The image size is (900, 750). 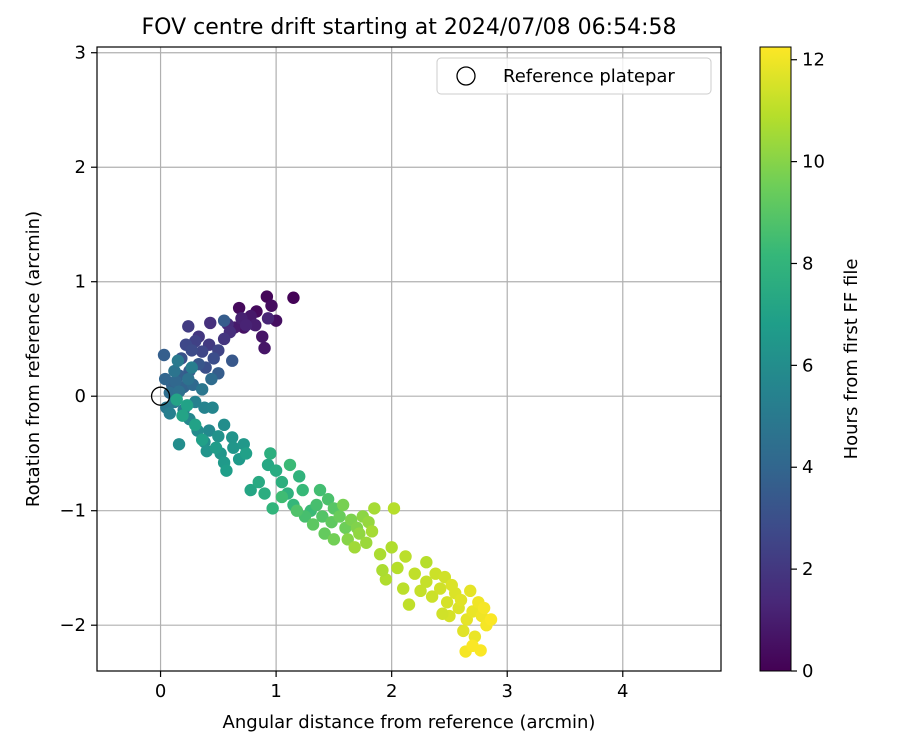 I want to click on y-tick-label: −2, so click(x=72, y=625).